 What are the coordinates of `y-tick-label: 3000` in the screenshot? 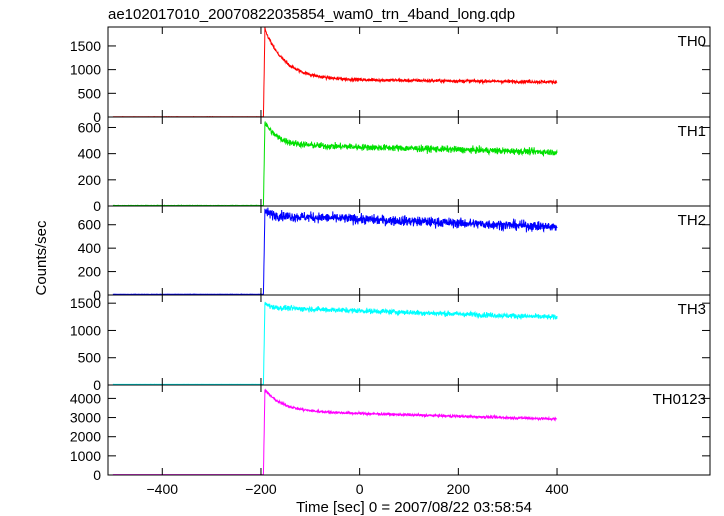 It's located at (85, 418).